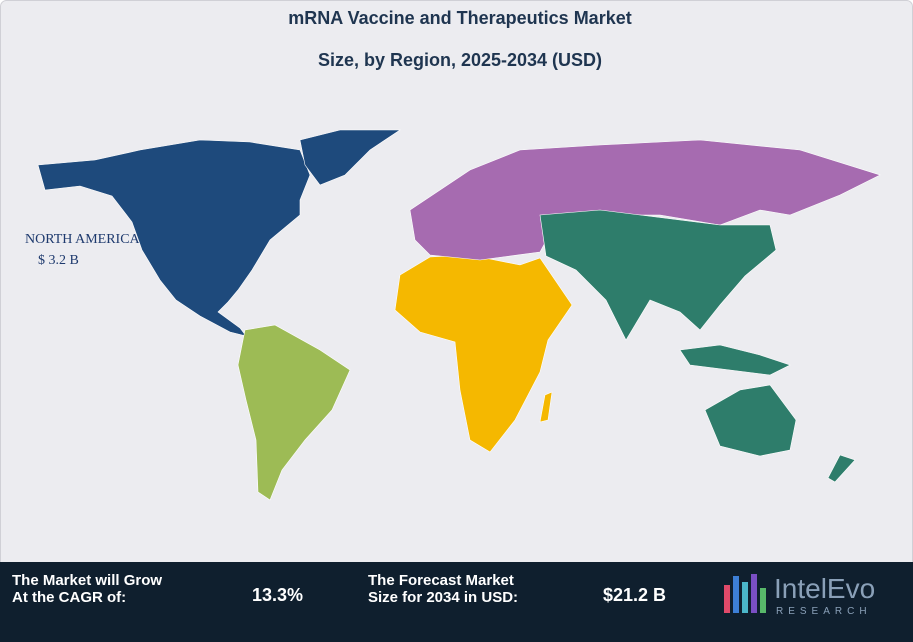 This screenshot has height=642, width=913. Describe the element at coordinates (174, 238) in the screenshot. I see `north-america` at that location.